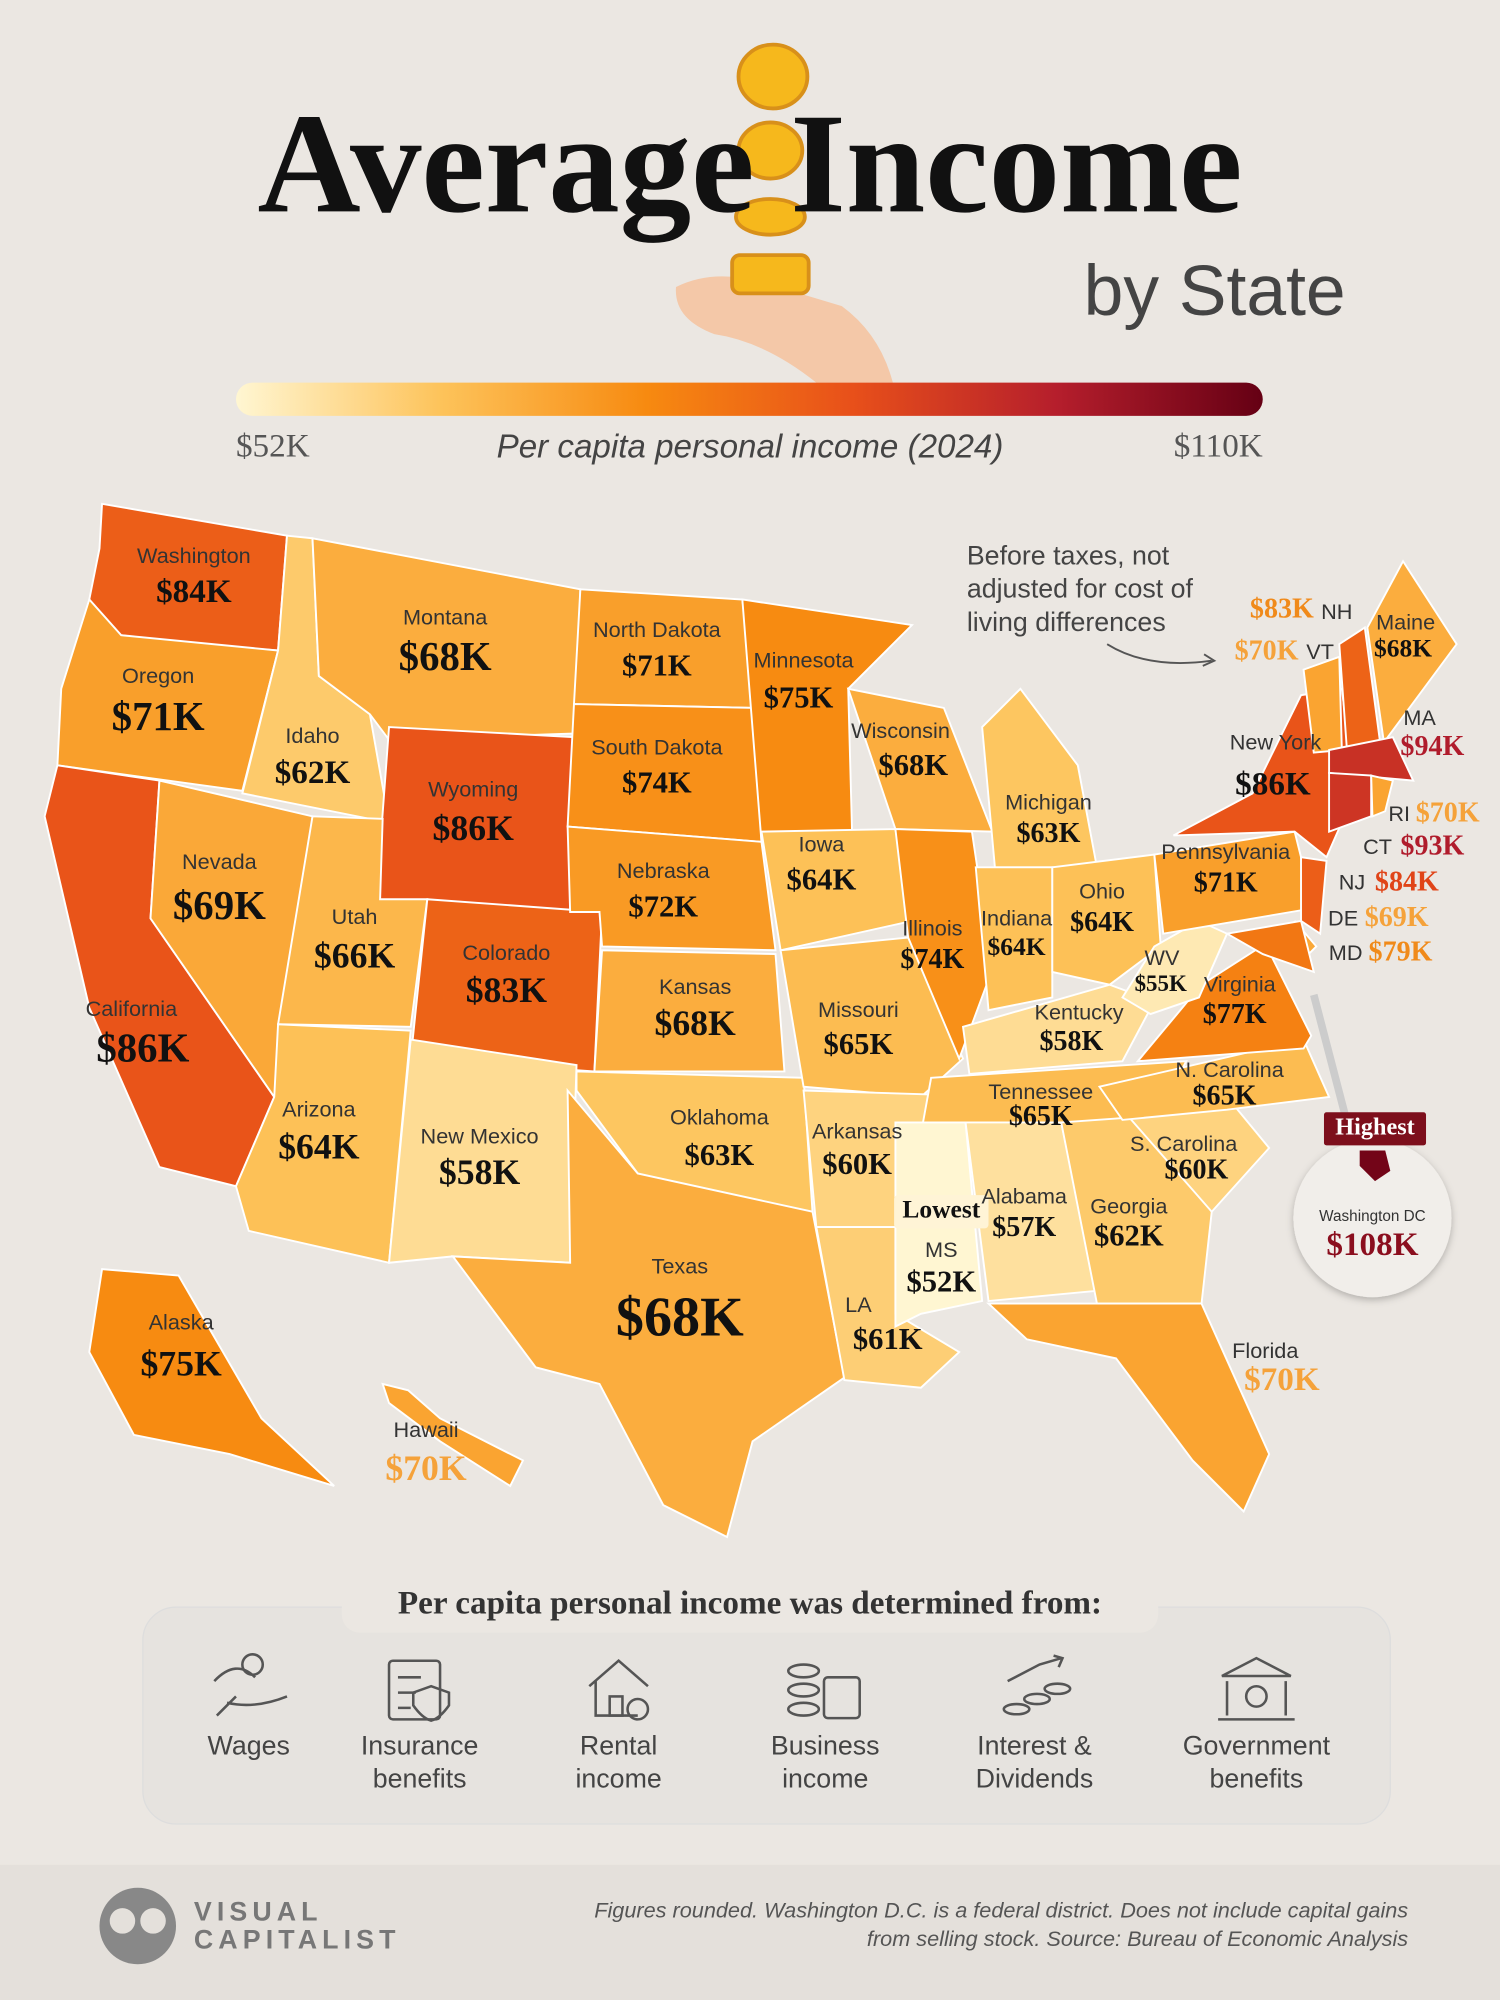 This screenshot has height=2000, width=1500. Describe the element at coordinates (1162, 957) in the screenshot. I see `state-name: WV` at that location.